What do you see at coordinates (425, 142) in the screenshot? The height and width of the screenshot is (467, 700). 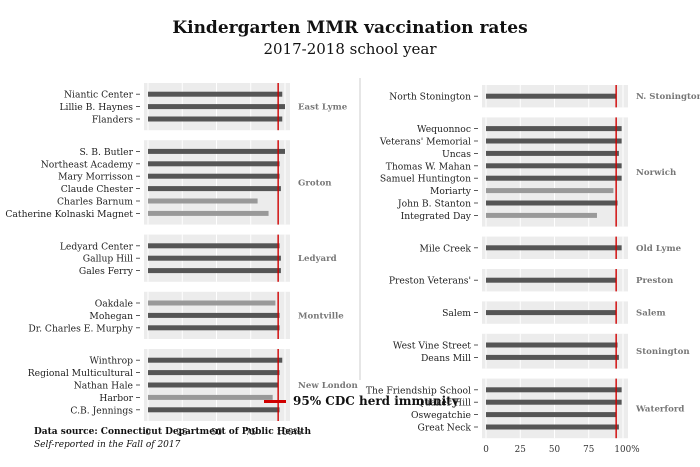 I see `school-label: Veterans' Memorial` at bounding box center [425, 142].